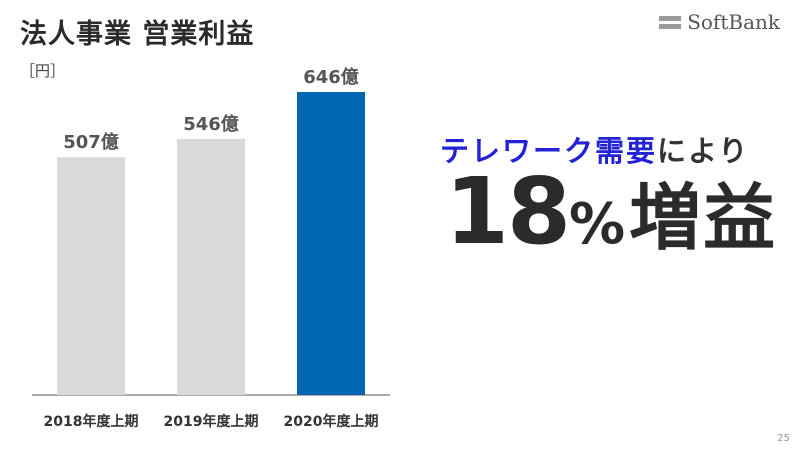 This screenshot has height=450, width=800. I want to click on page-number: 25, so click(783, 438).